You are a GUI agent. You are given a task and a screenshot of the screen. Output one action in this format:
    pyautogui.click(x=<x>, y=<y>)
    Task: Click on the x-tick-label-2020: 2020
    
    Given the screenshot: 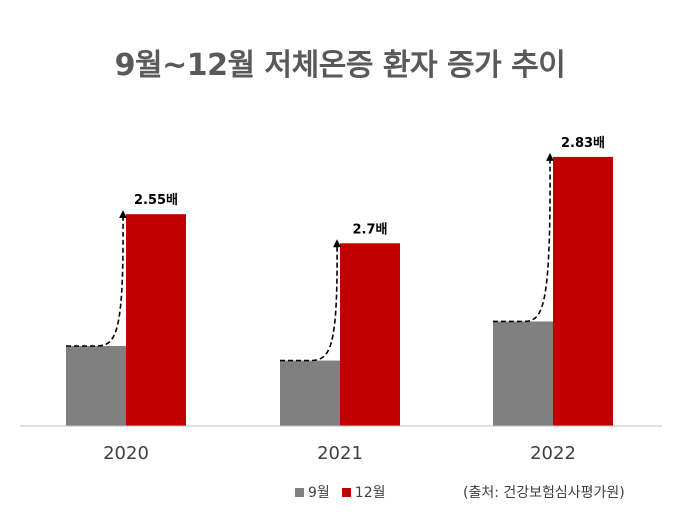 What is the action you would take?
    pyautogui.click(x=126, y=453)
    